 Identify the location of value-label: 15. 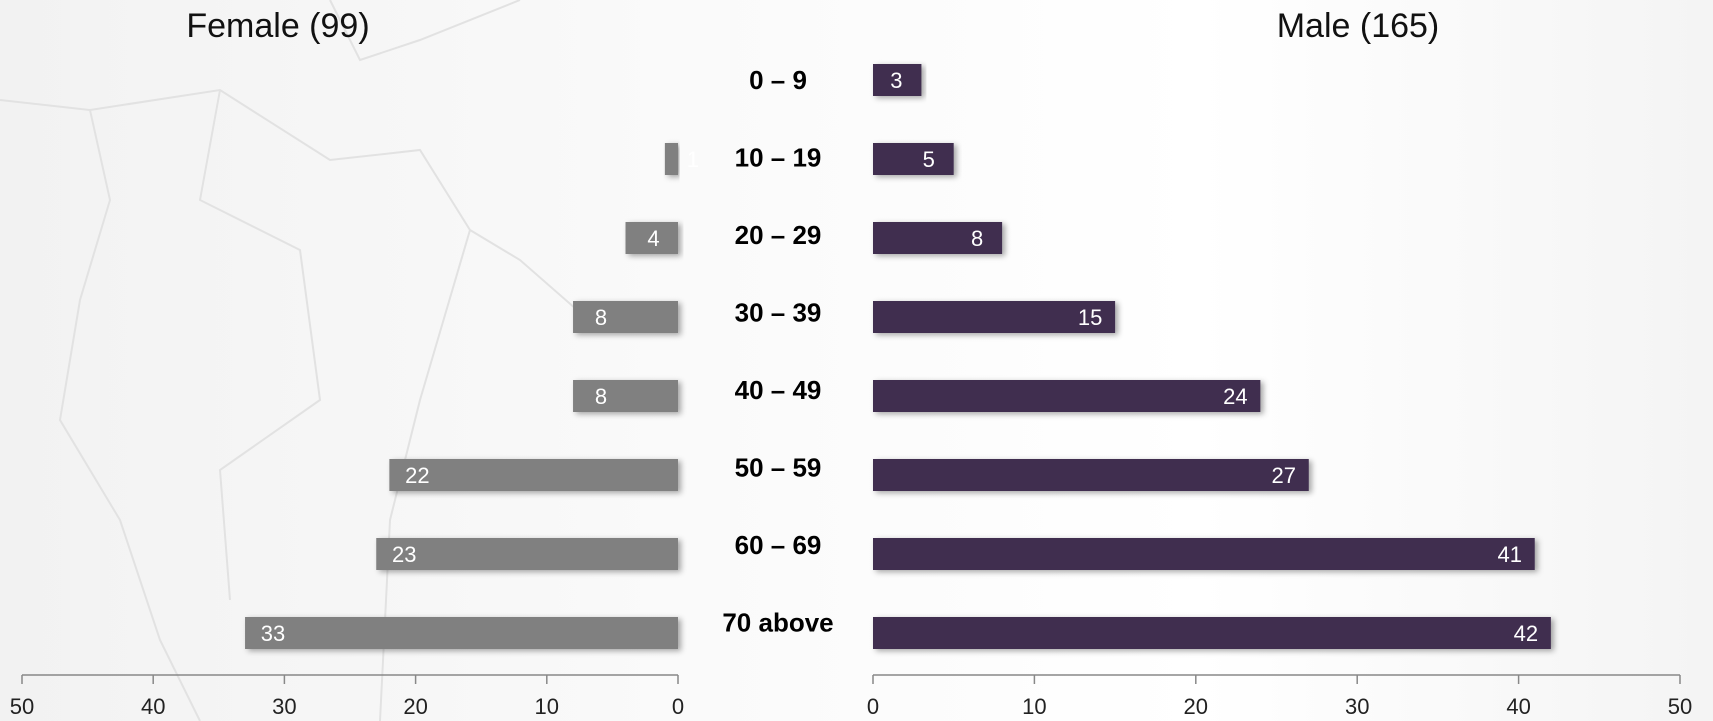
(1090, 317).